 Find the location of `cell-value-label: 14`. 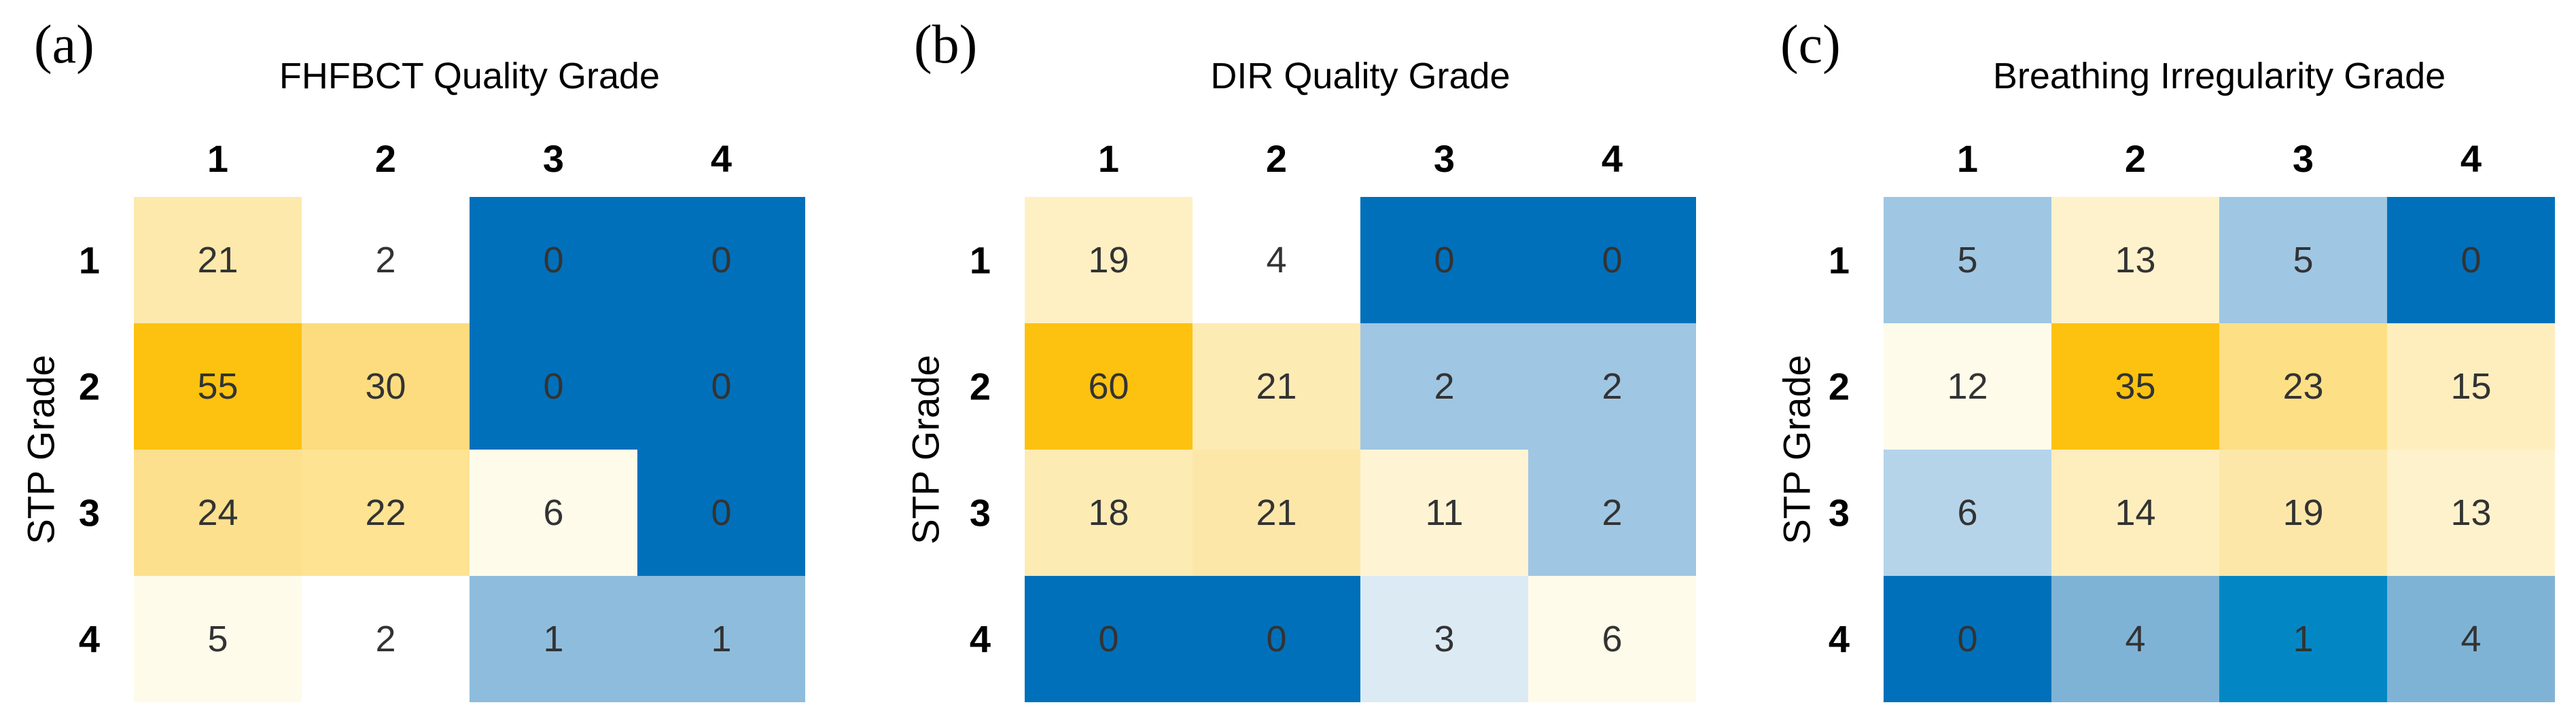

cell-value-label: 14 is located at coordinates (2135, 512).